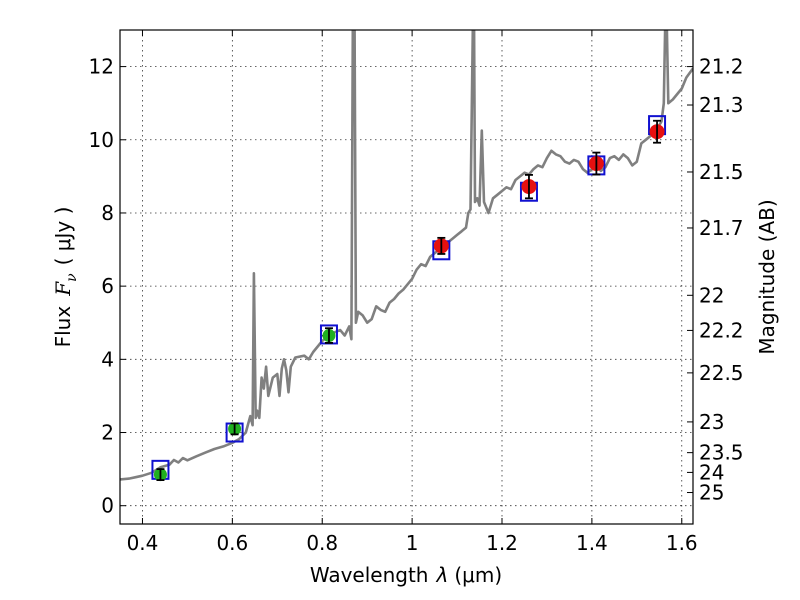  Describe the element at coordinates (322, 543) in the screenshot. I see `x-tick-label: 0.8` at that location.